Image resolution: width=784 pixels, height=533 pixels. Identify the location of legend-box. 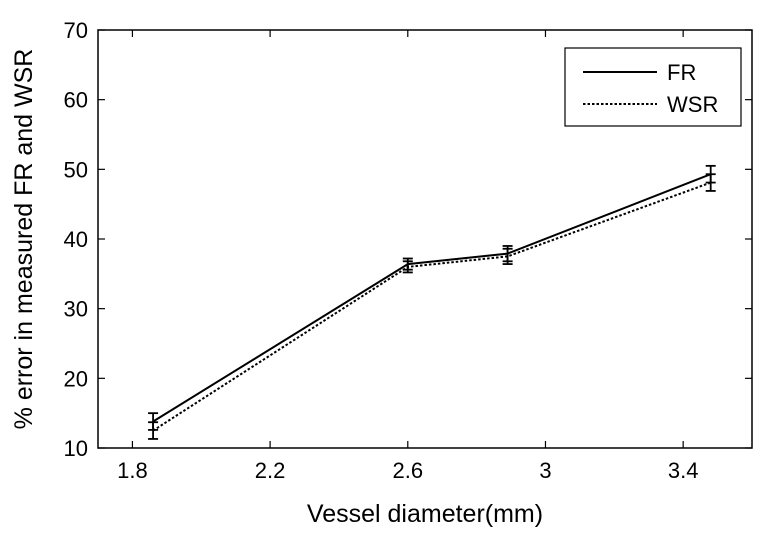
(653, 87).